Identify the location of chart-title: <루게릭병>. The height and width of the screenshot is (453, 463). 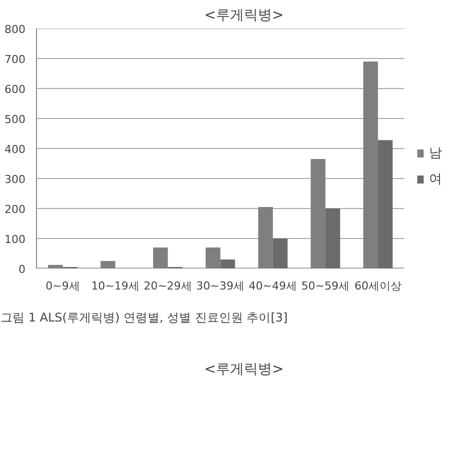
(244, 16).